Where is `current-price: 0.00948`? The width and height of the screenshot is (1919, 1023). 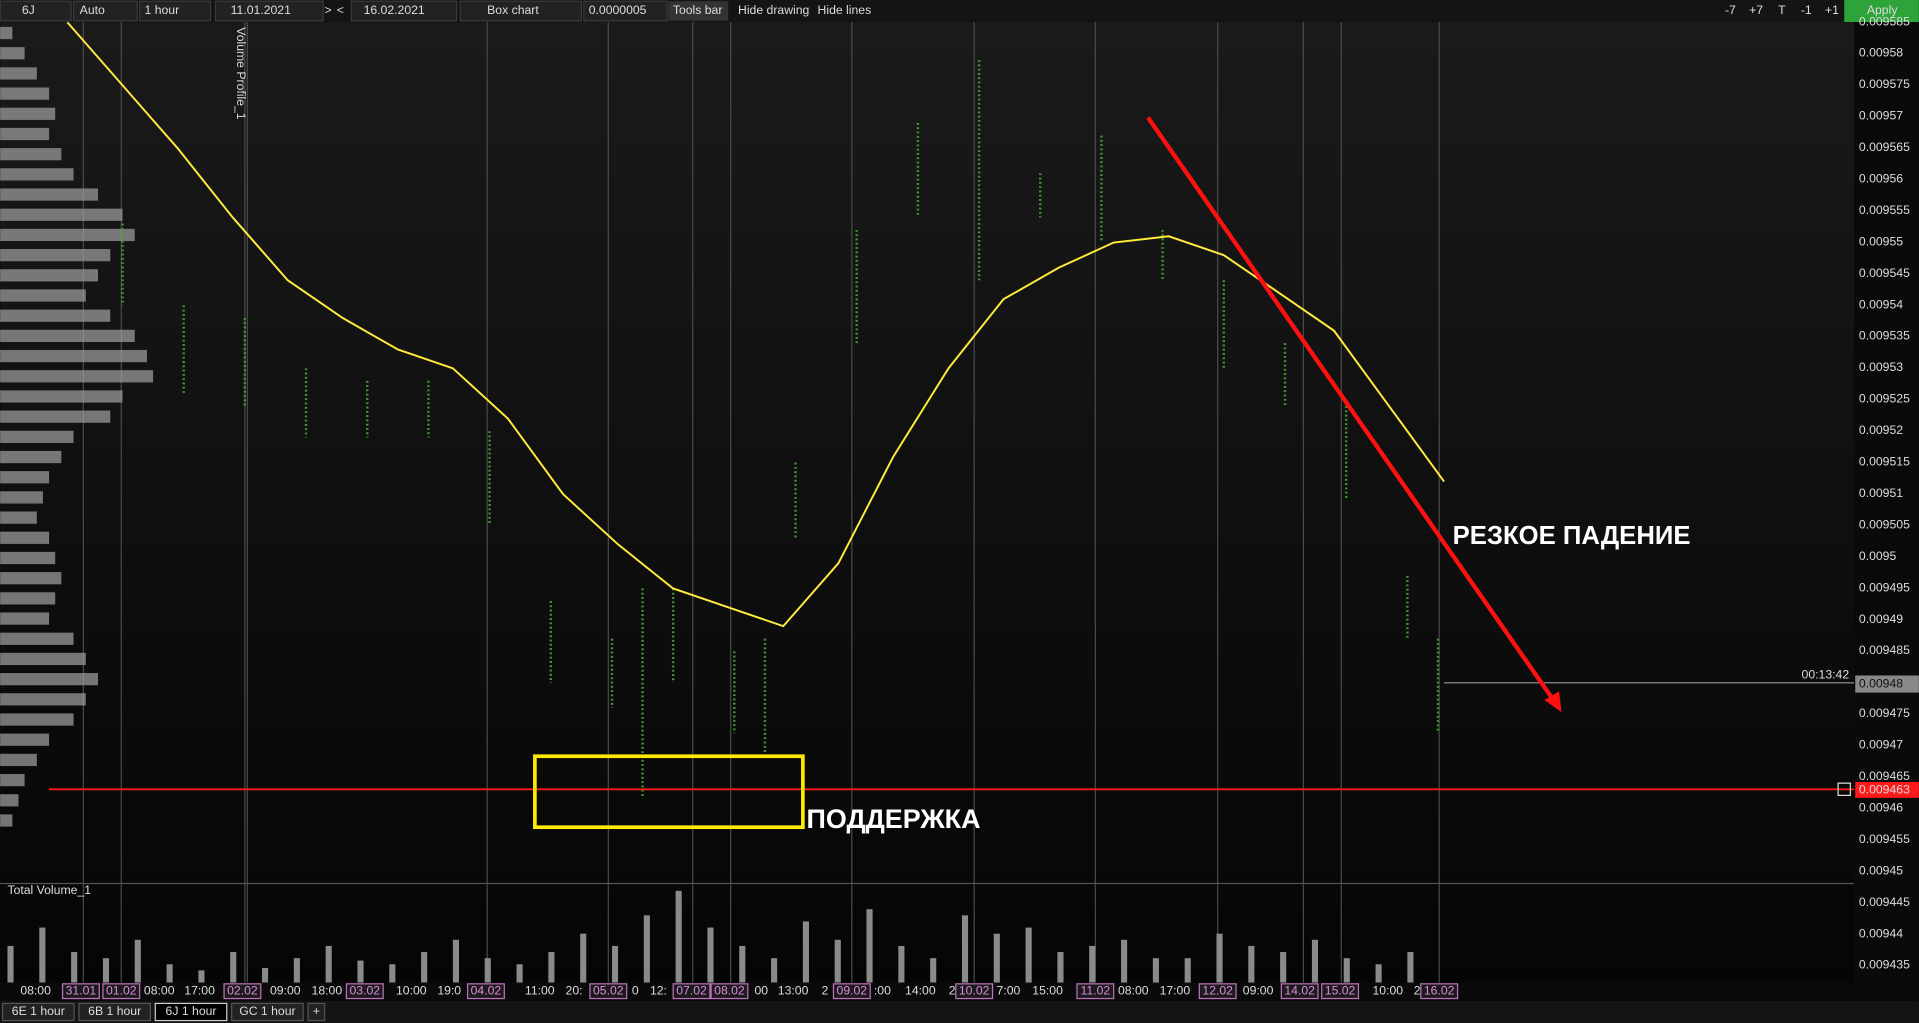 current-price: 0.00948 is located at coordinates (1881, 683).